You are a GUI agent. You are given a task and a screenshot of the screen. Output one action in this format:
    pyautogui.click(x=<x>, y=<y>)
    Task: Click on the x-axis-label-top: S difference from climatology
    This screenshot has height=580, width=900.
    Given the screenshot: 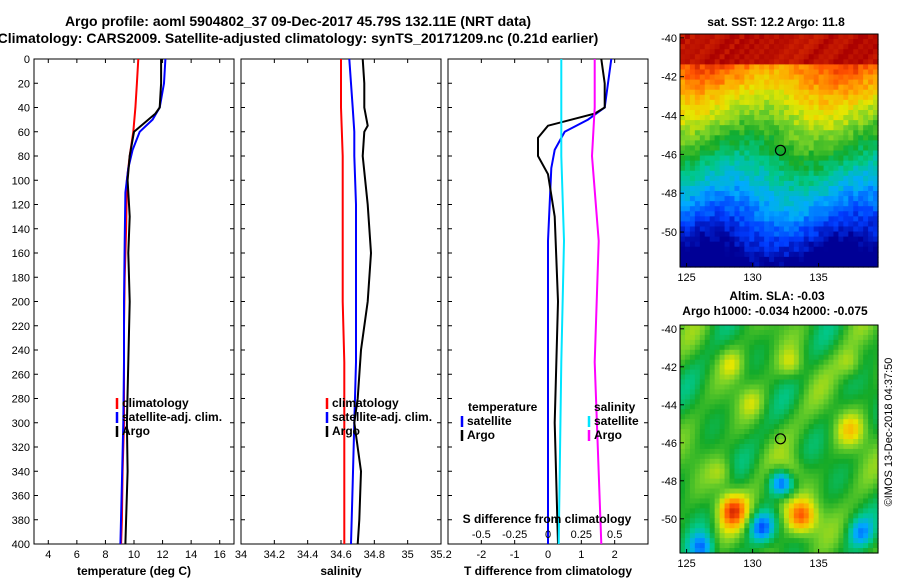 What is the action you would take?
    pyautogui.click(x=547, y=519)
    